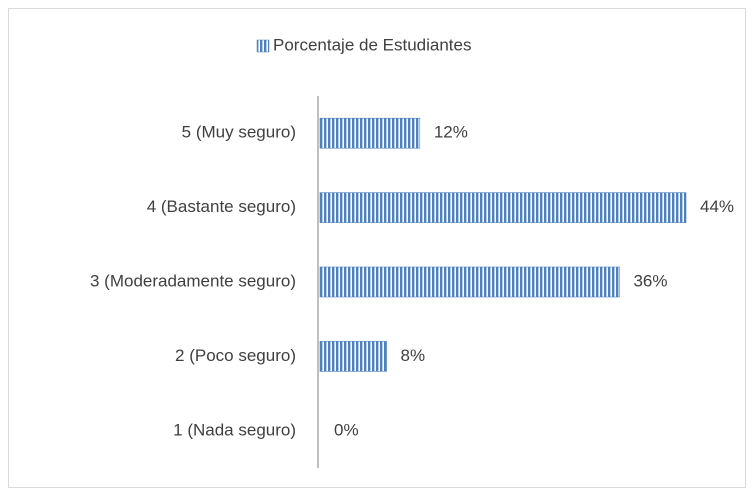 This screenshot has height=496, width=754. What do you see at coordinates (413, 355) in the screenshot?
I see `data-label: 8%` at bounding box center [413, 355].